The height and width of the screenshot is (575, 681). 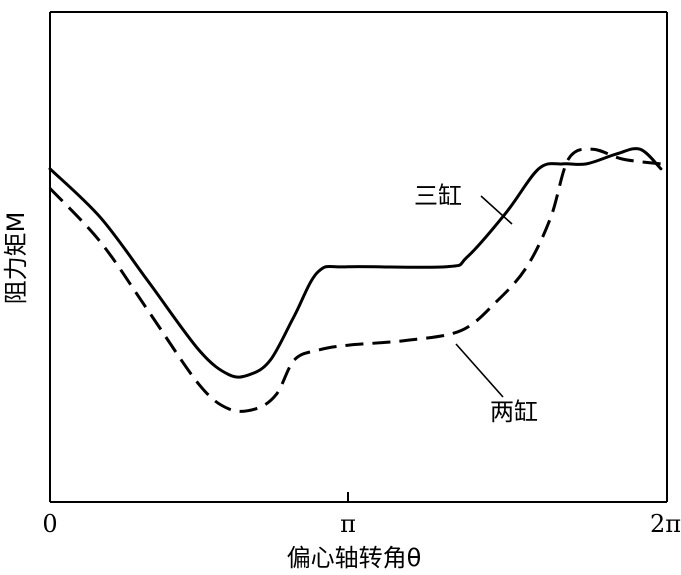 I want to click on x-tick-label: 0, so click(x=49, y=524).